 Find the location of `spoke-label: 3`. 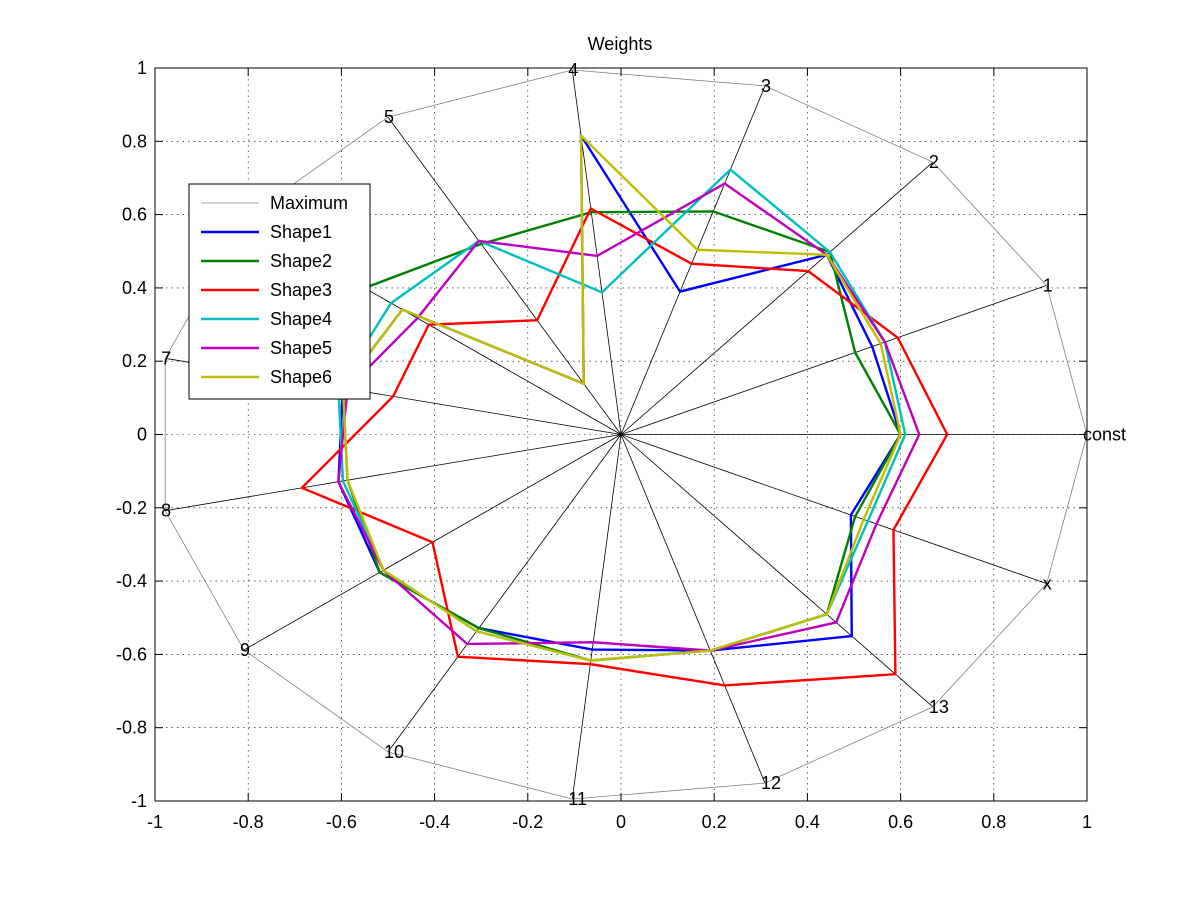

spoke-label: 3 is located at coordinates (766, 86).